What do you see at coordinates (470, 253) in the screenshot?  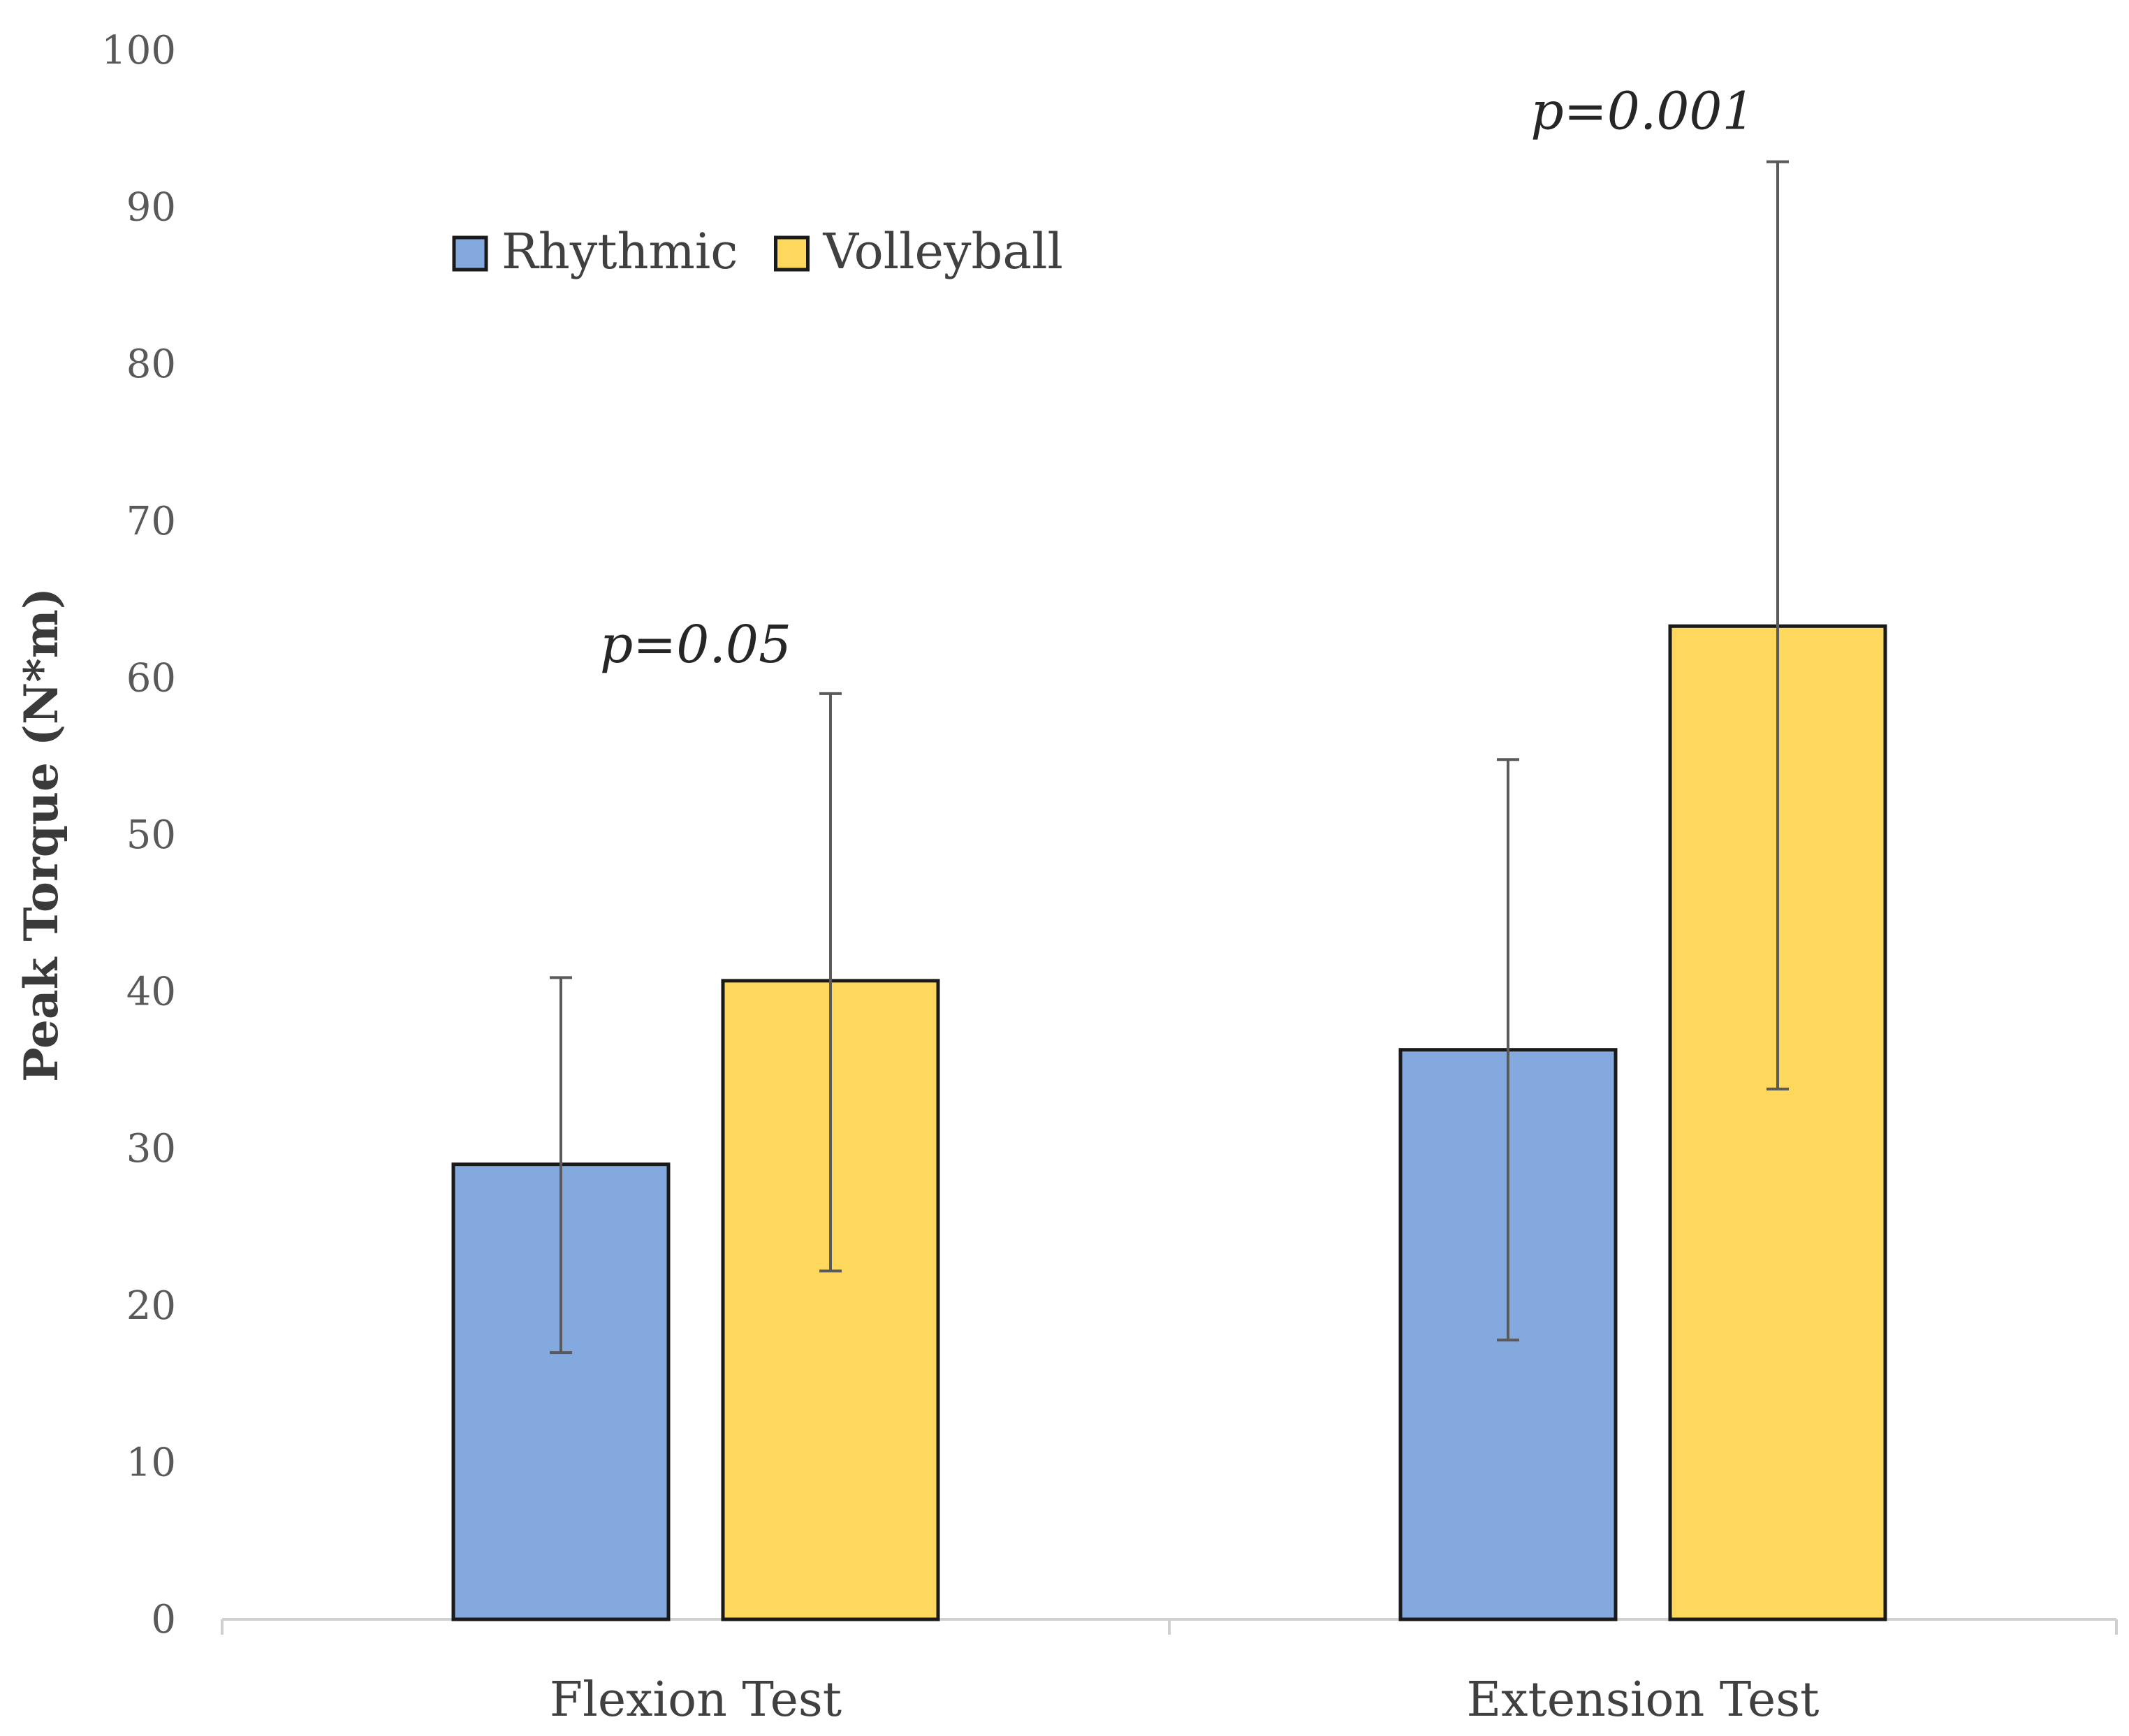 I see `legend-swatch-rhythmic` at bounding box center [470, 253].